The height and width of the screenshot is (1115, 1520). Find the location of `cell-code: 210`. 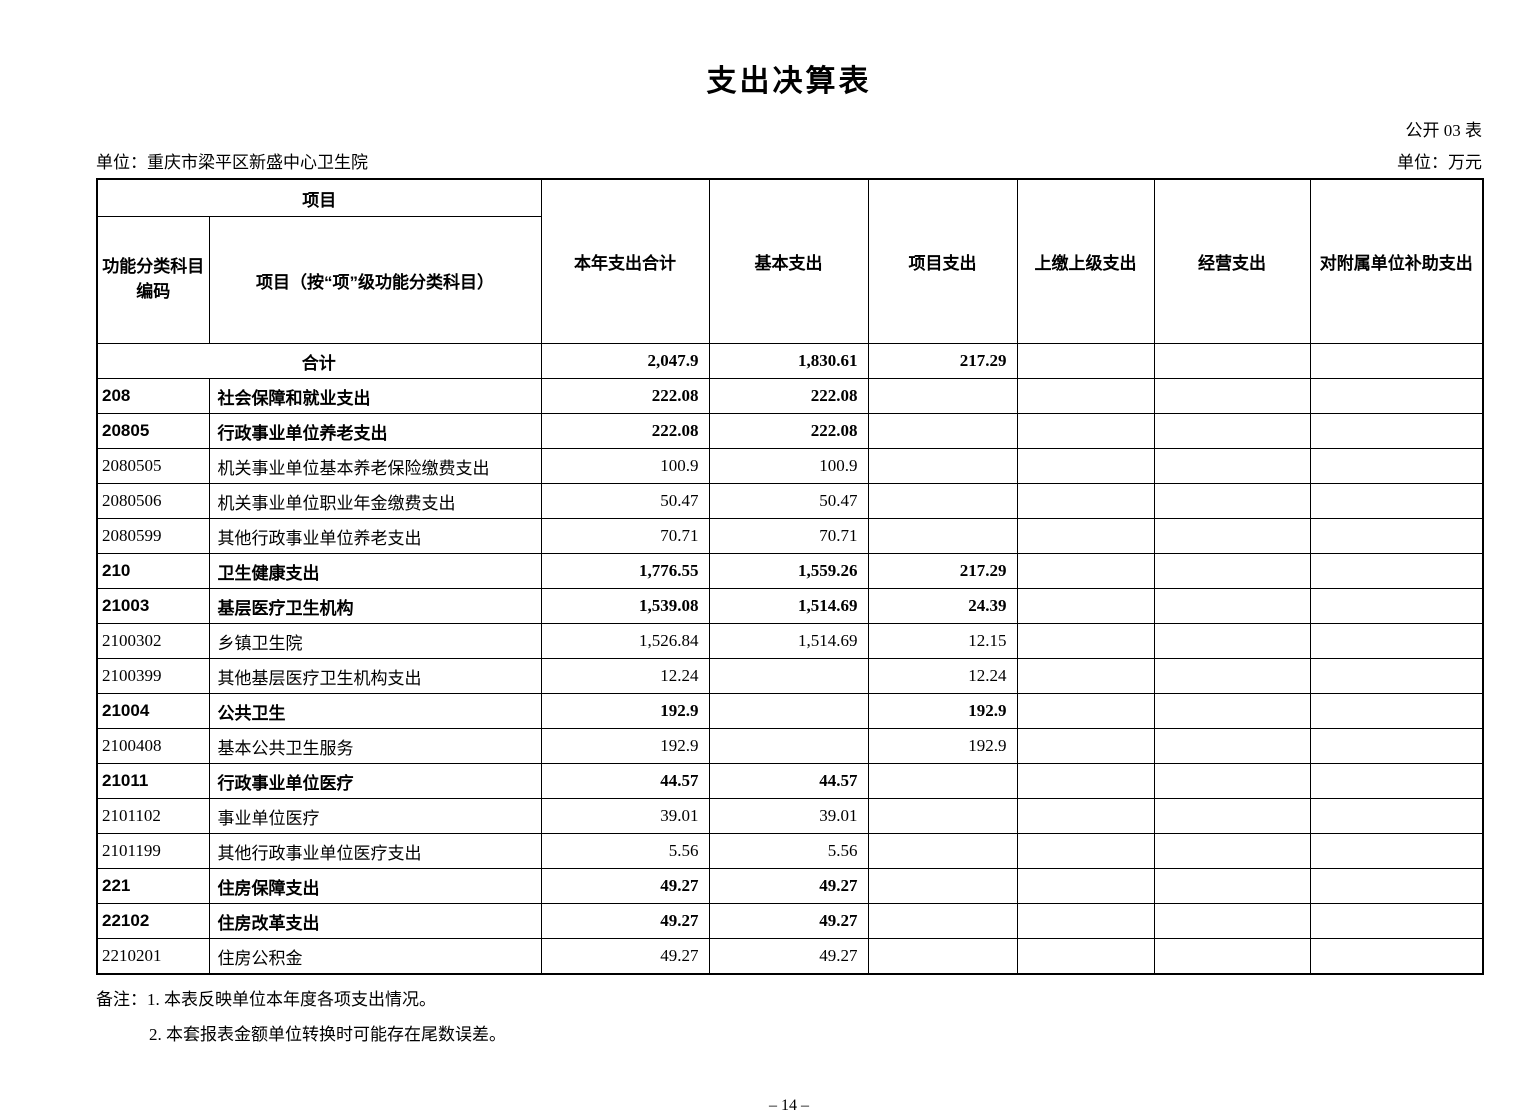

cell-code: 210 is located at coordinates (153, 571).